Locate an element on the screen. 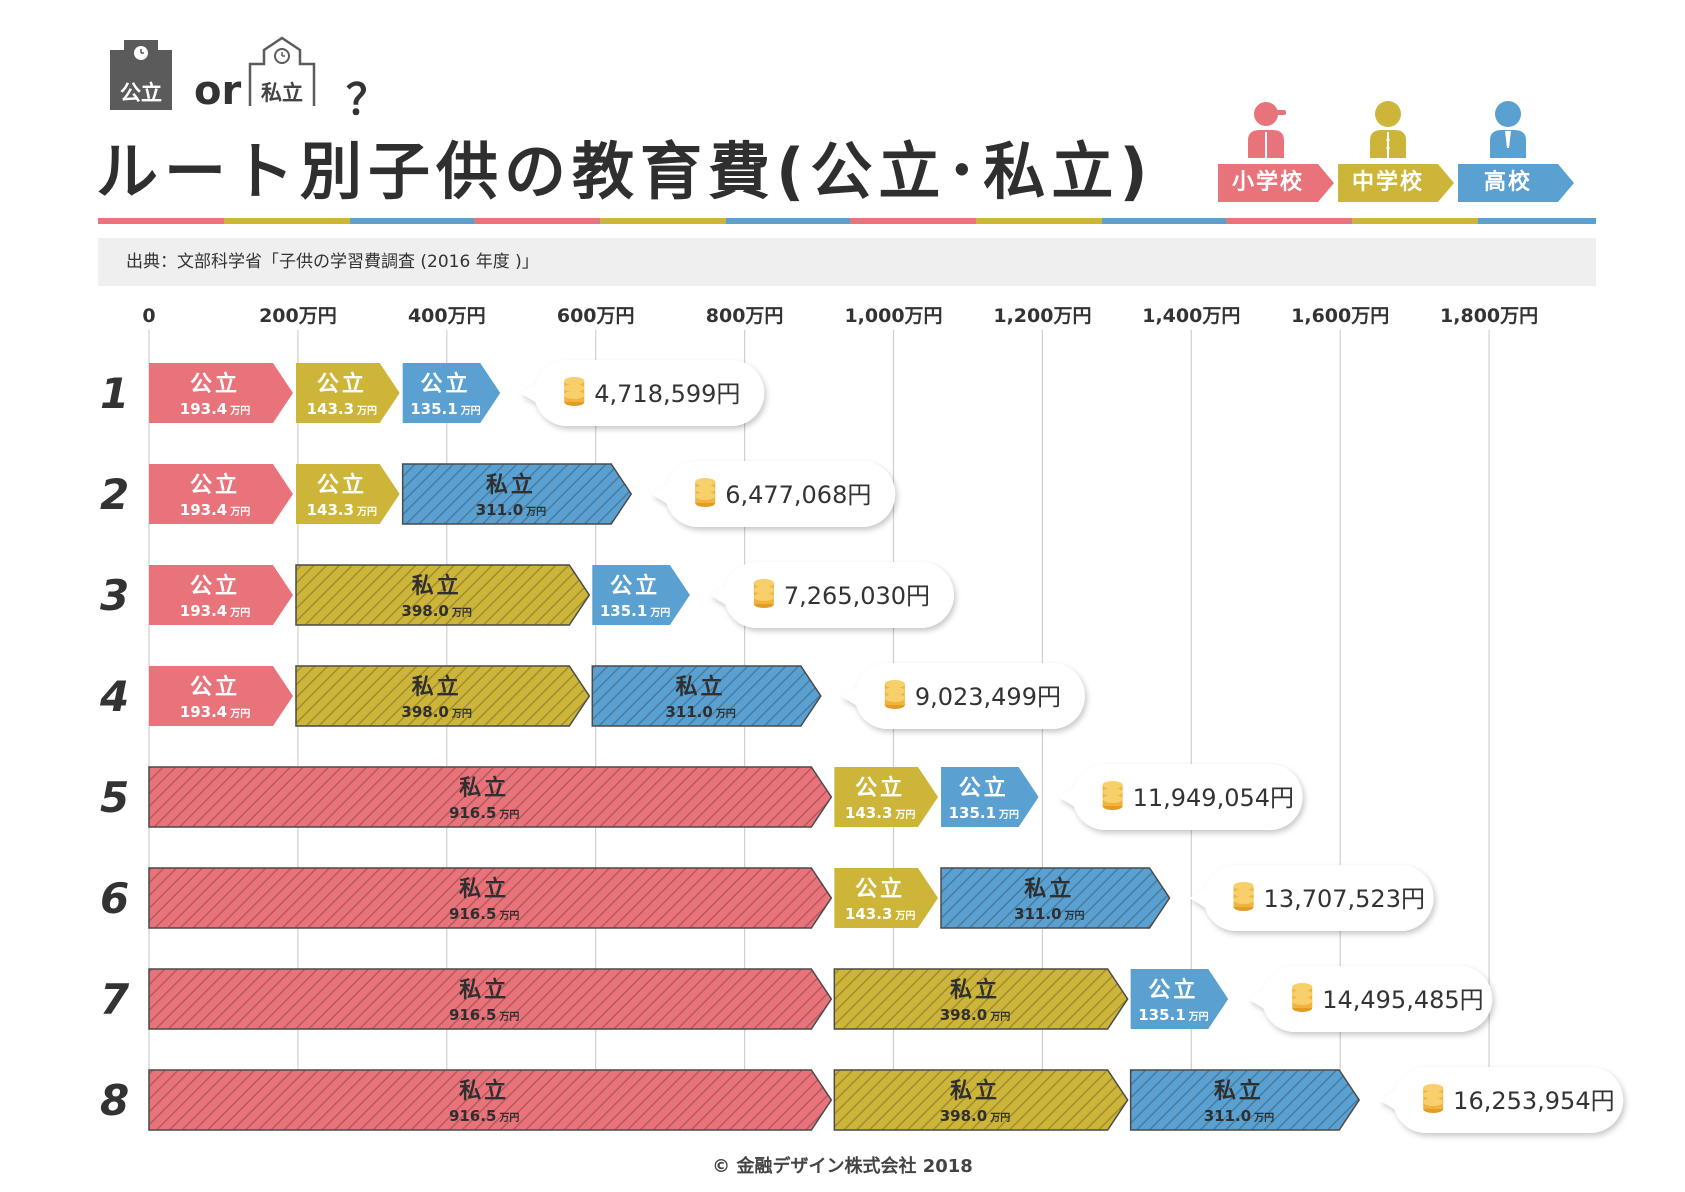 The image size is (1685, 1192). public-label: 公立 is located at coordinates (141, 93).